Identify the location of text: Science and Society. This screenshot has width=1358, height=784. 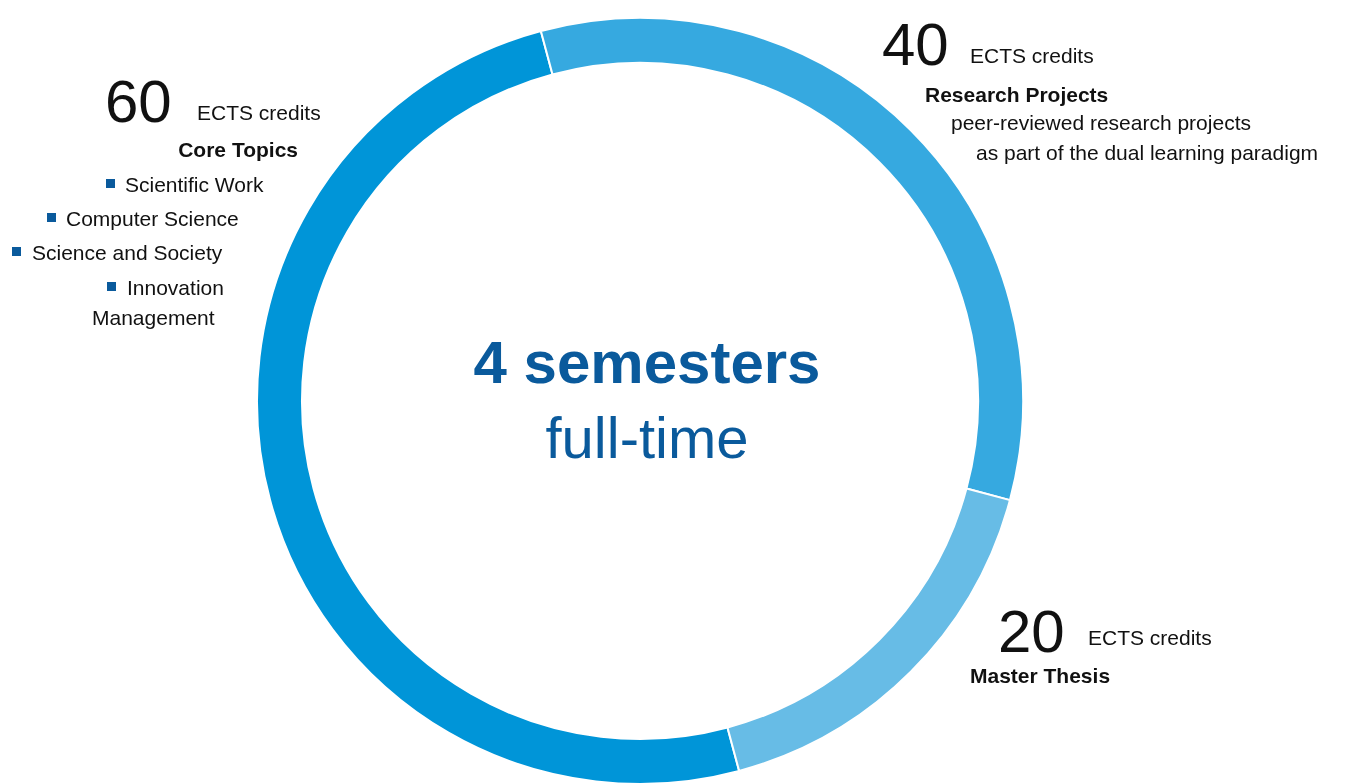
(127, 252).